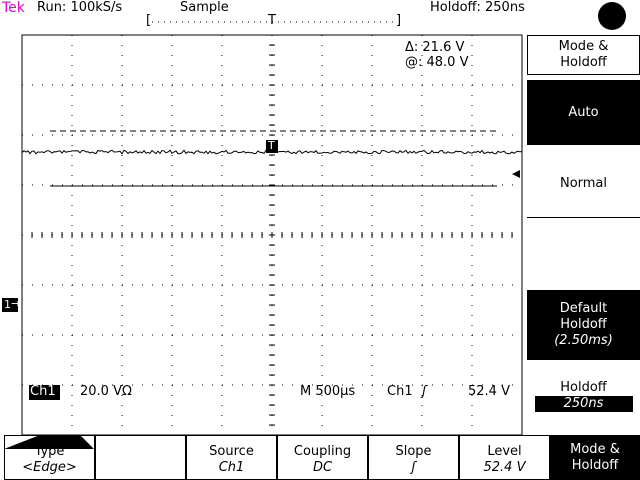 The height and width of the screenshot is (480, 640). What do you see at coordinates (231, 467) in the screenshot?
I see `button-value: Ch1` at bounding box center [231, 467].